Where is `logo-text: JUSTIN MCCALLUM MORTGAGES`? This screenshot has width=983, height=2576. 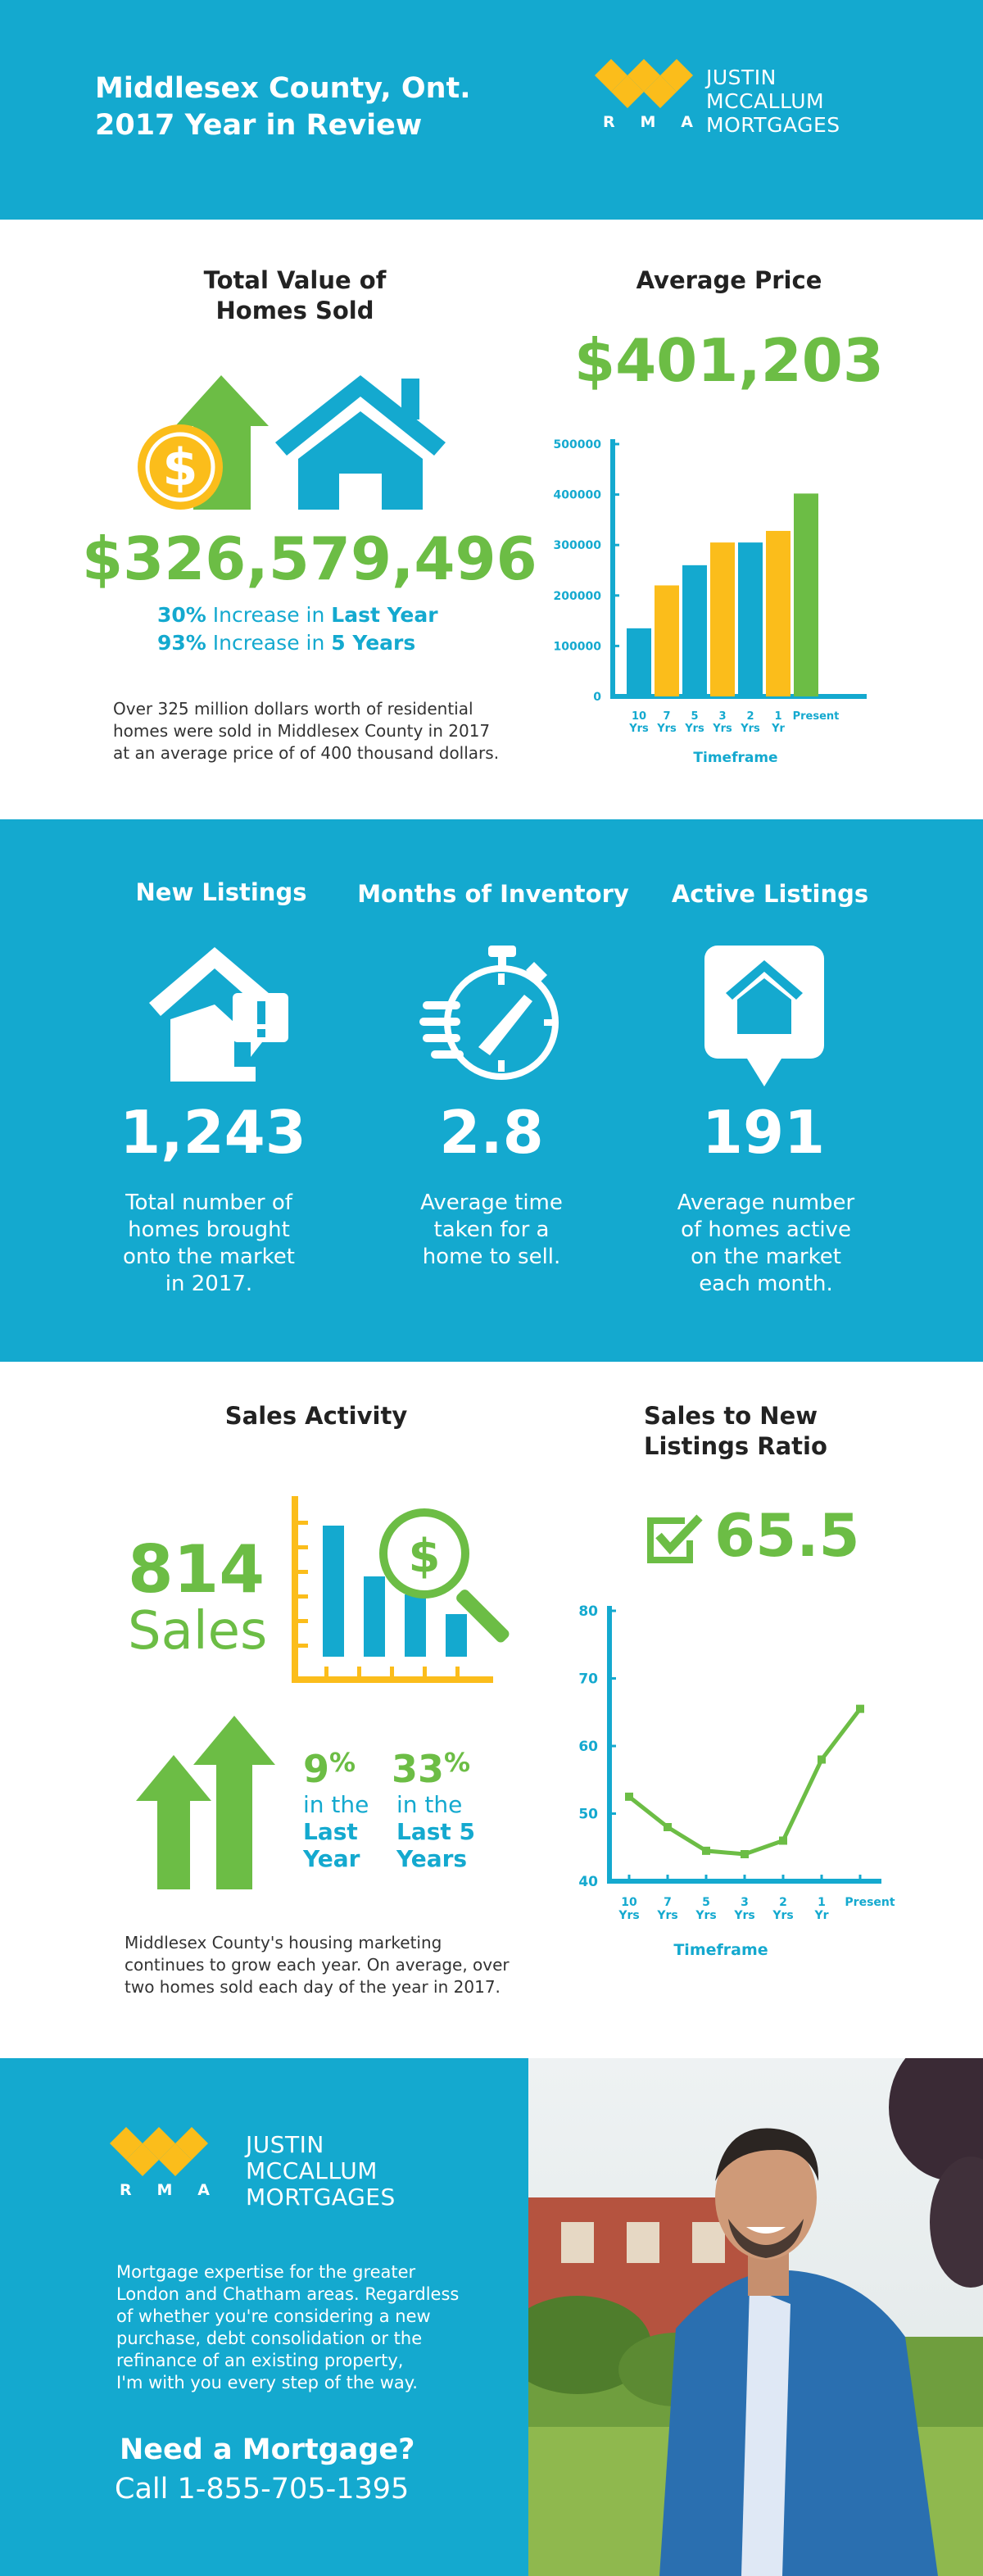
logo-text: JUSTIN MCCALLUM MORTGAGES is located at coordinates (773, 101).